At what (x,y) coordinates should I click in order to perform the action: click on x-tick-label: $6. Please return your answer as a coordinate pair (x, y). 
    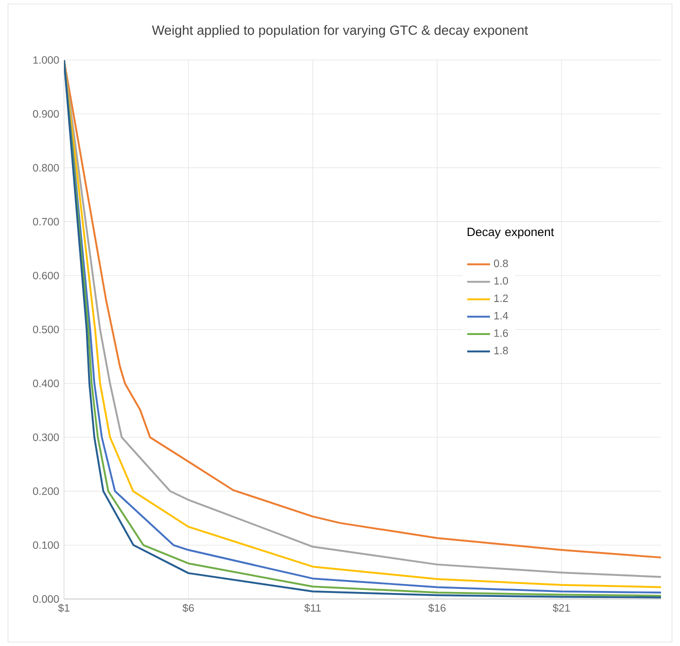
    Looking at the image, I should click on (188, 608).